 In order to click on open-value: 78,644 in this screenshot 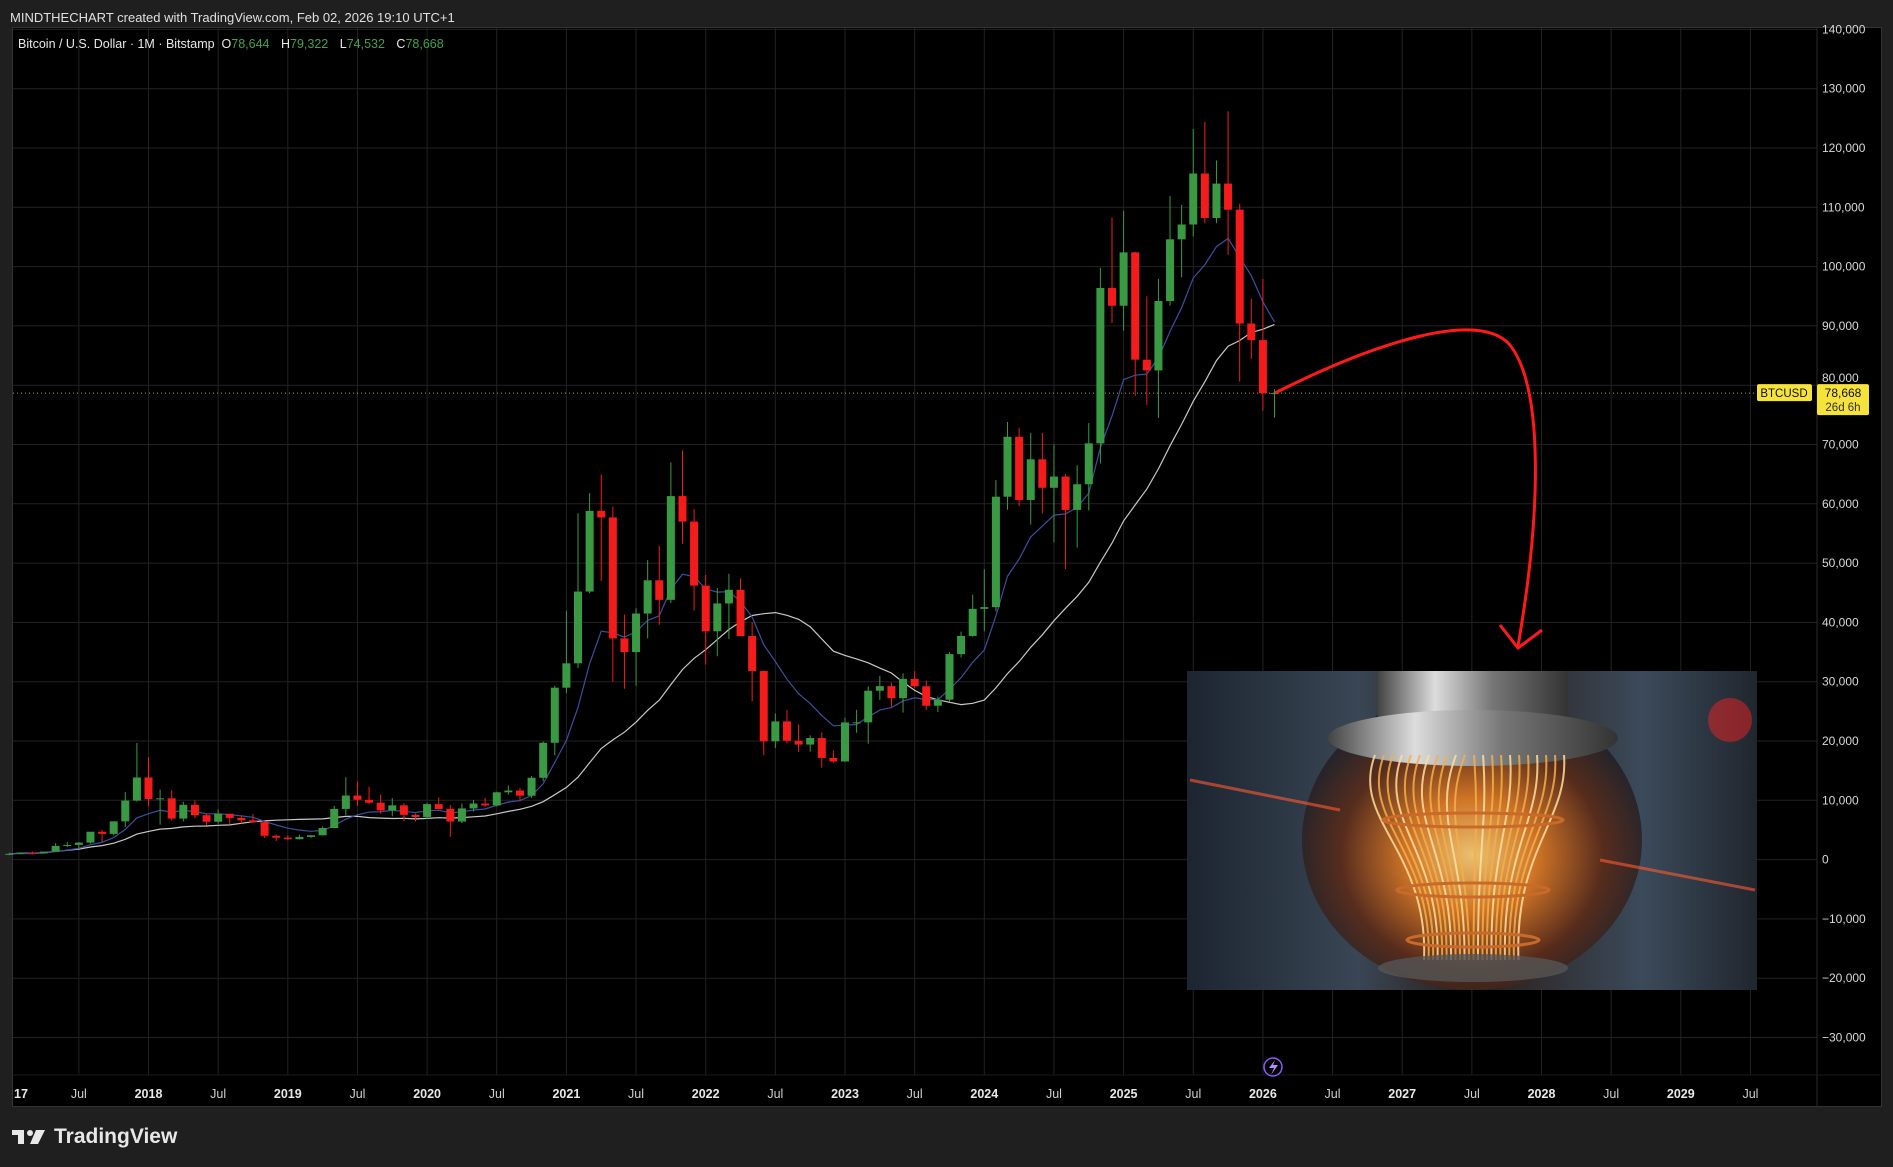, I will do `click(250, 44)`.